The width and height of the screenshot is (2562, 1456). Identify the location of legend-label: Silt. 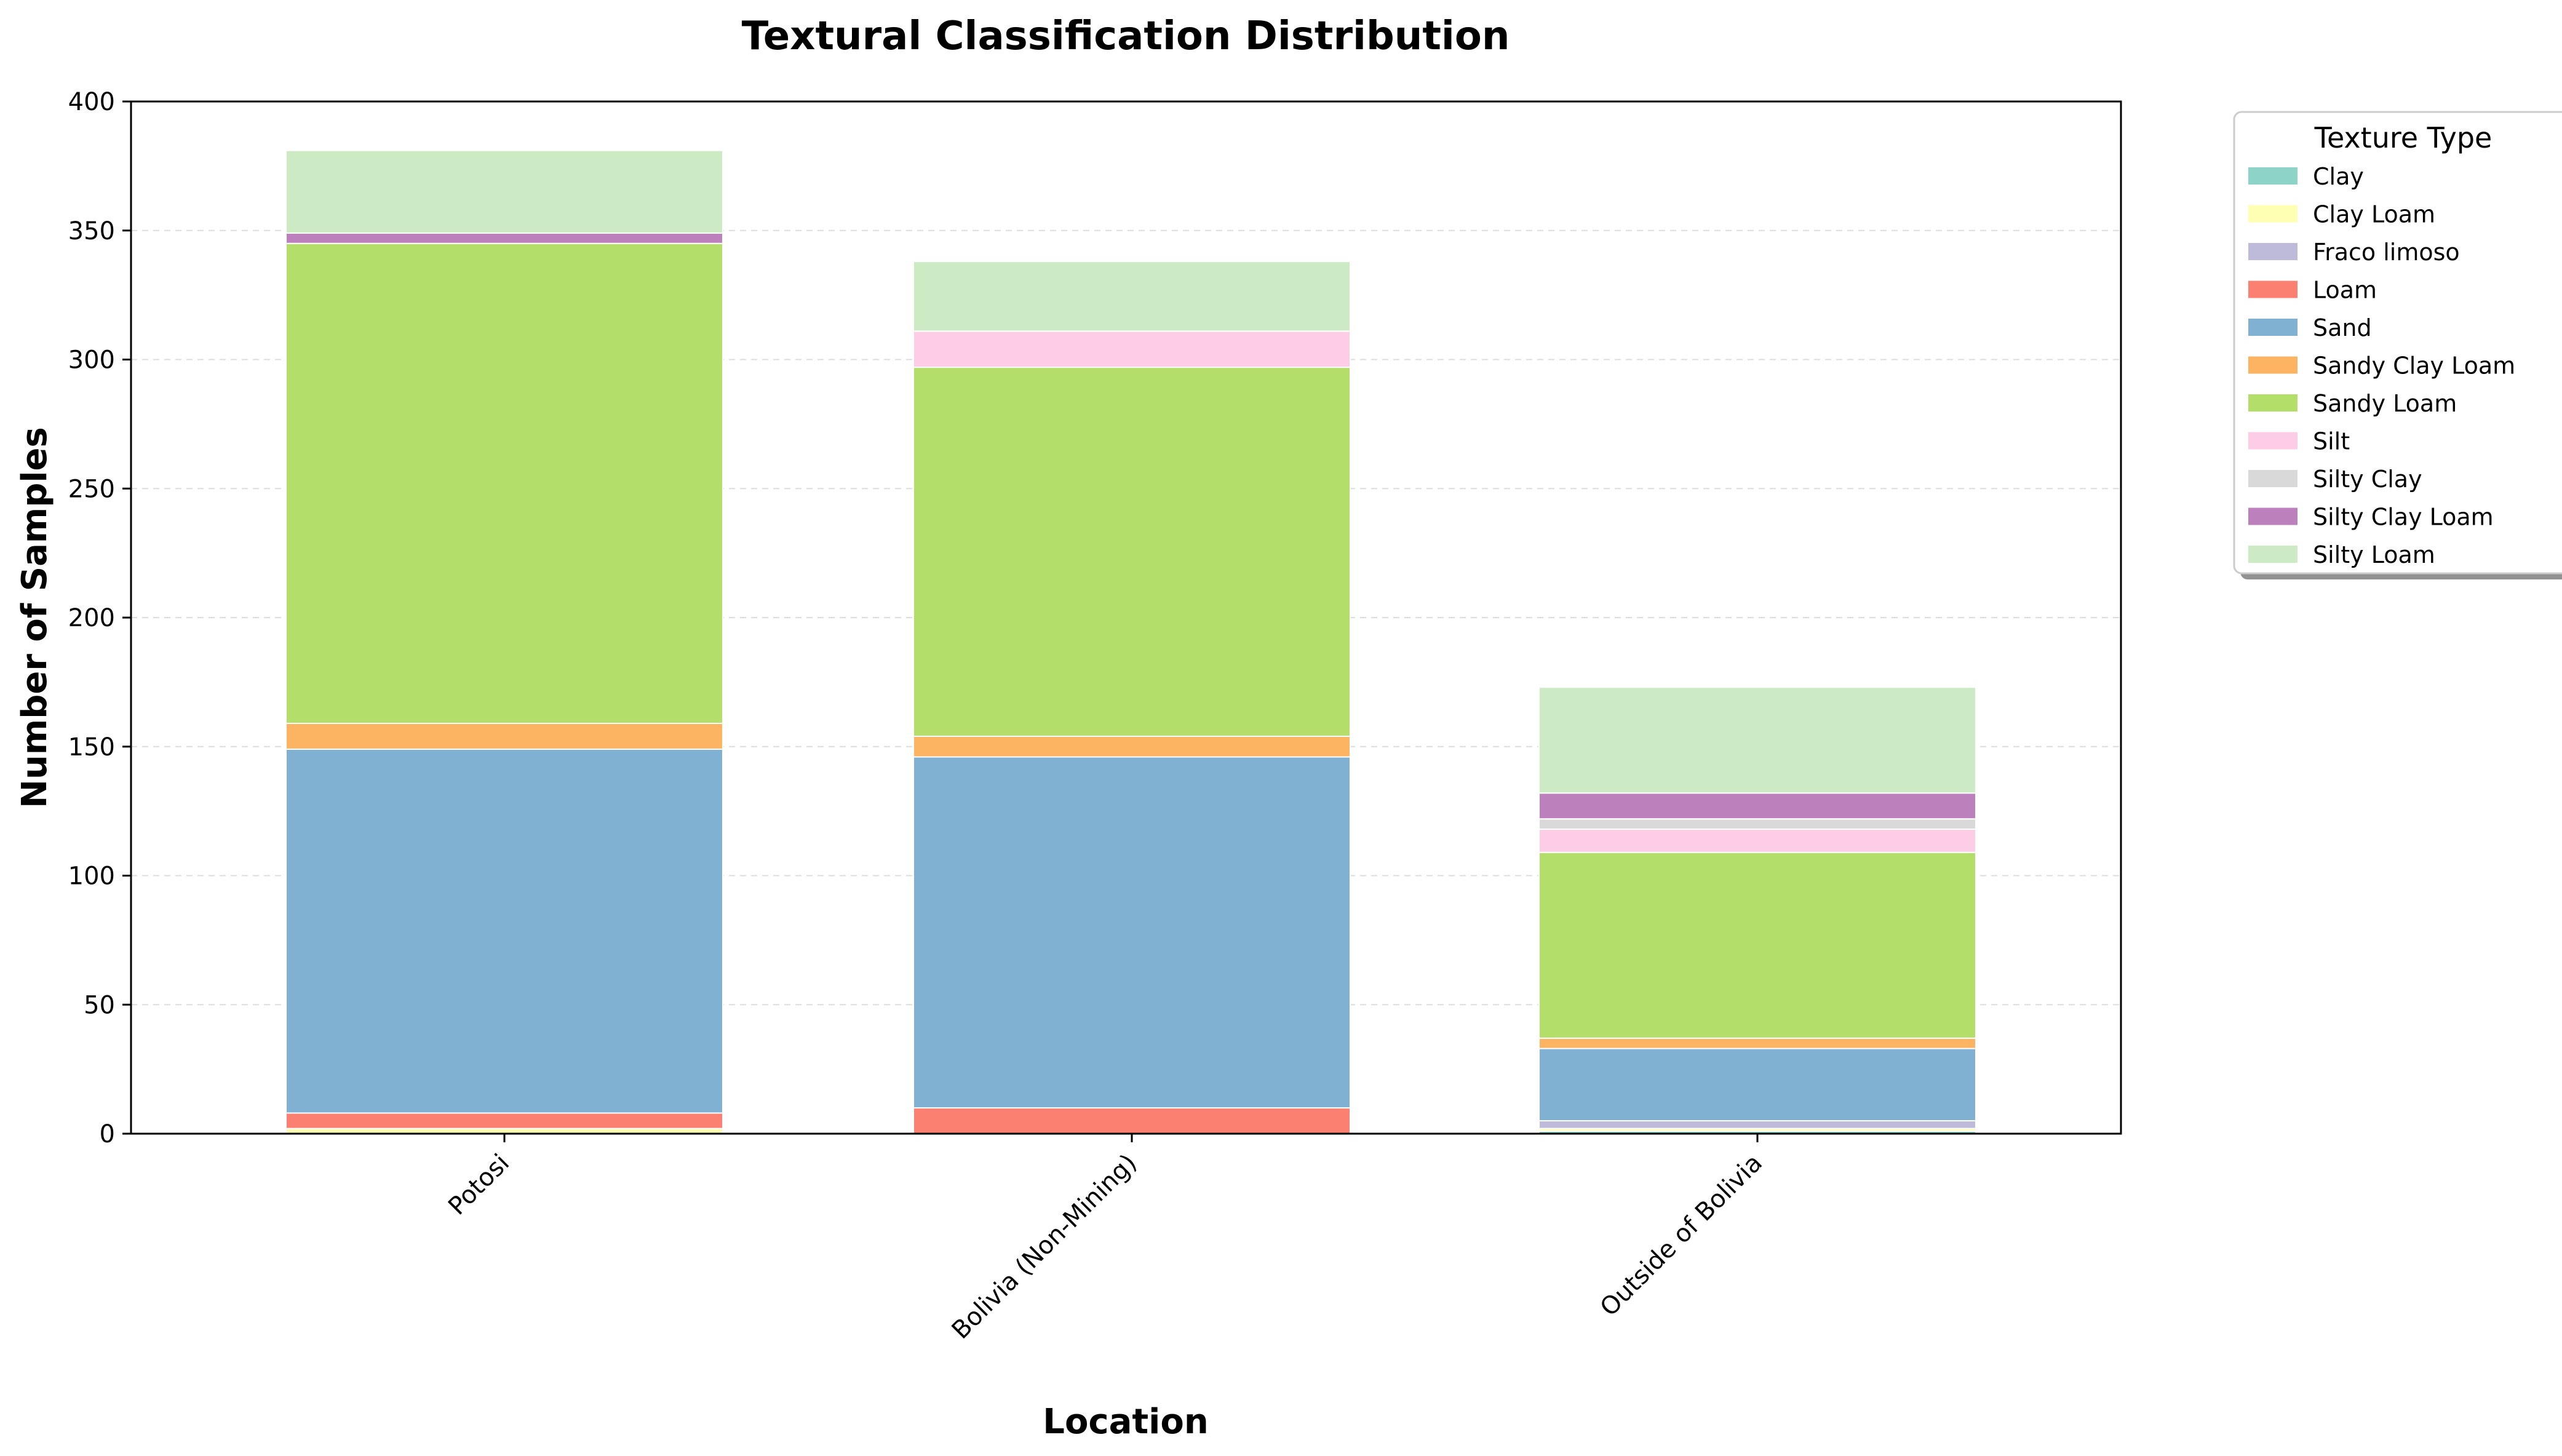
(2331, 442).